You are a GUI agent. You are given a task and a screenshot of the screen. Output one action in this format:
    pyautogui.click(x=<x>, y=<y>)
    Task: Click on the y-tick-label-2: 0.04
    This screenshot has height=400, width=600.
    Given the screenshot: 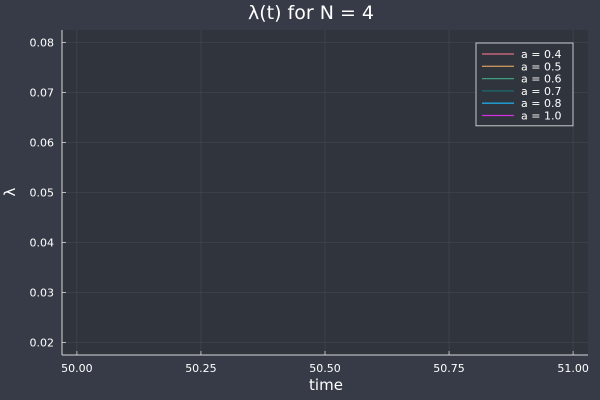 What is the action you would take?
    pyautogui.click(x=42, y=243)
    